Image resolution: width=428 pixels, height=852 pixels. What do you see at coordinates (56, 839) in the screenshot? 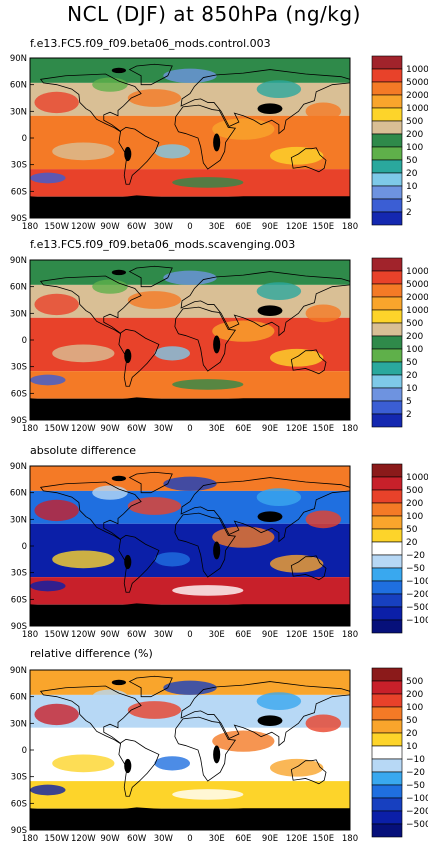
I see `x-tick-label: 150W` at bounding box center [56, 839].